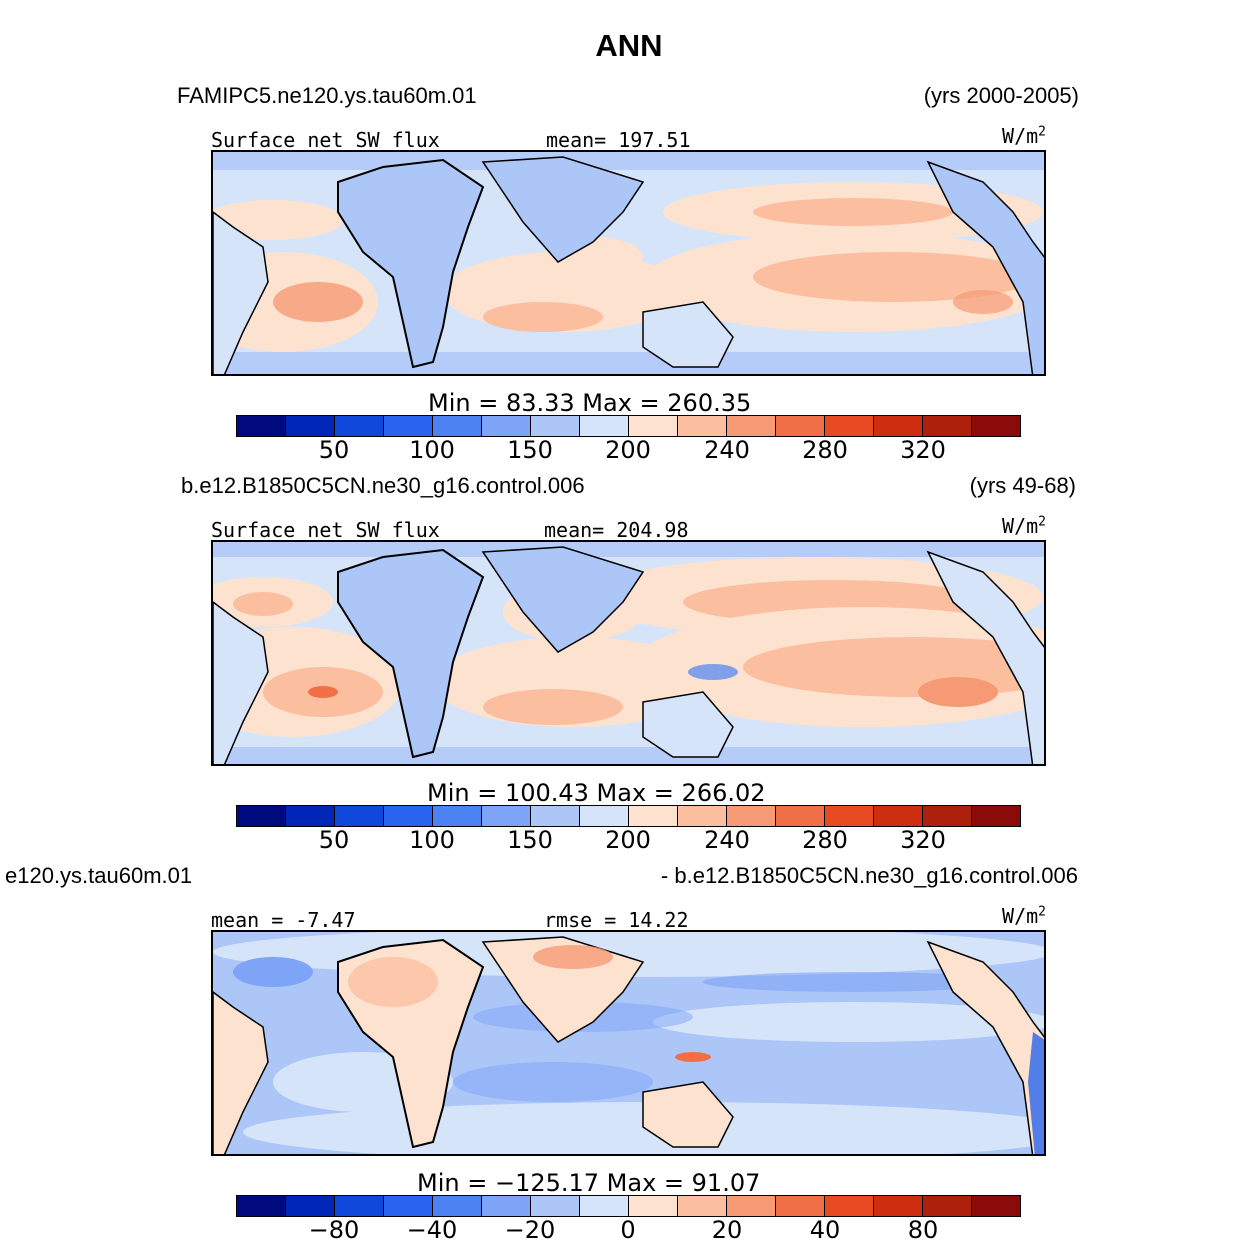 The height and width of the screenshot is (1256, 1258). What do you see at coordinates (923, 840) in the screenshot?
I see `panel2-tick: 320` at bounding box center [923, 840].